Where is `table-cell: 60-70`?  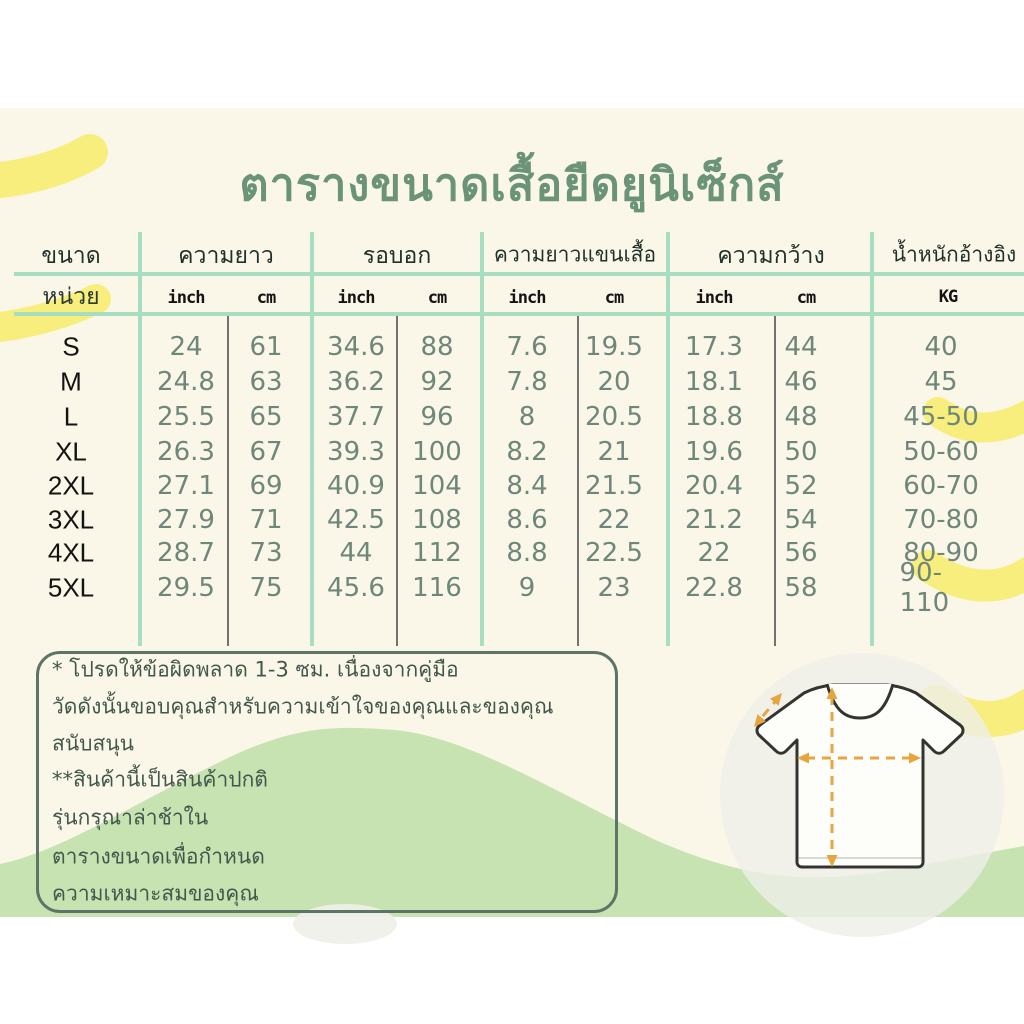 table-cell: 60-70 is located at coordinates (941, 486).